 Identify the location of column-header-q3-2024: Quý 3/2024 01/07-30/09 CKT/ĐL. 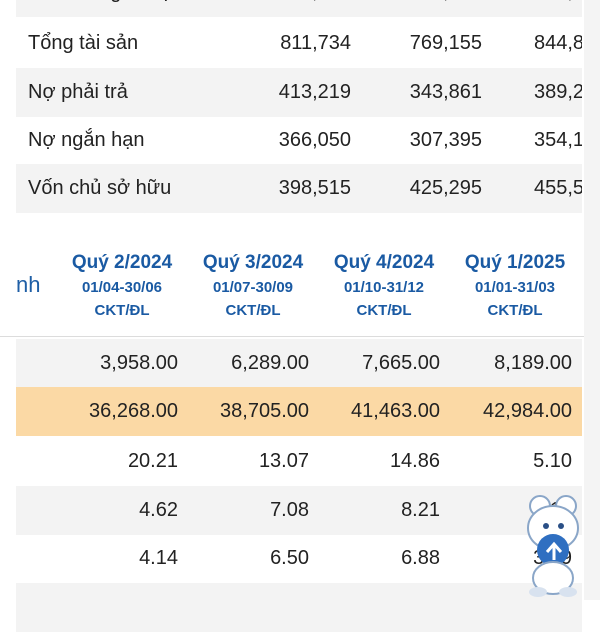
(253, 286).